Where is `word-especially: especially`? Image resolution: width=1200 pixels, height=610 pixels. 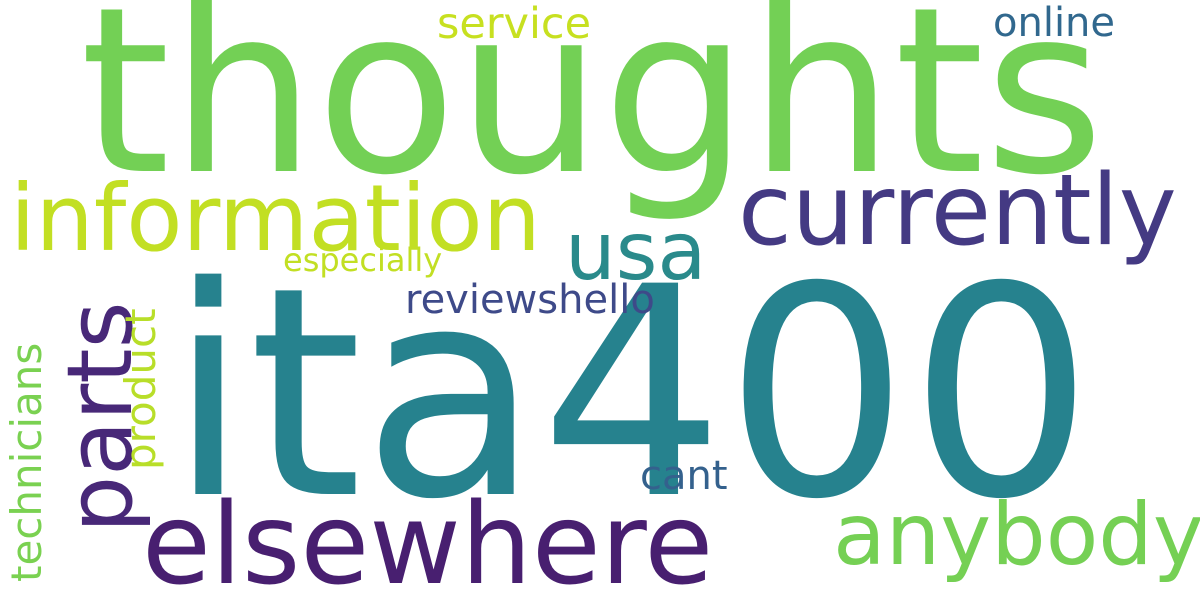
word-especially: especially is located at coordinates (363, 260).